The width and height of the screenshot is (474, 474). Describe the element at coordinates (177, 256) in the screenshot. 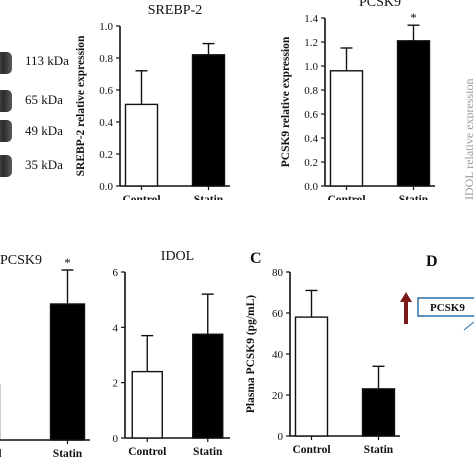

I see `chart-title: IDOL` at that location.